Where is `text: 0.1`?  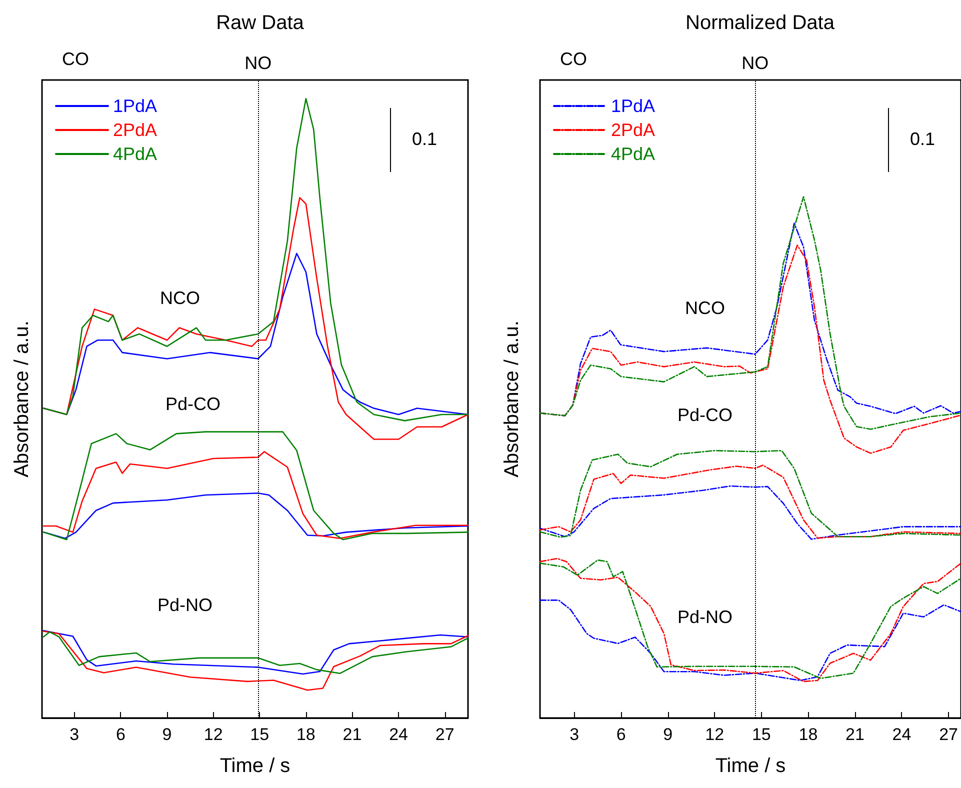
text: 0.1 is located at coordinates (923, 139).